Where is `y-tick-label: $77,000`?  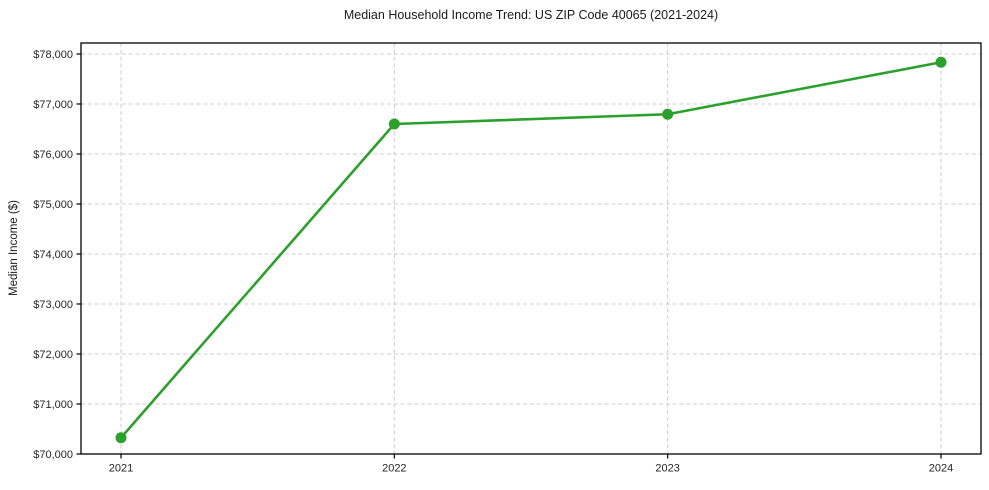 y-tick-label: $77,000 is located at coordinates (53, 105).